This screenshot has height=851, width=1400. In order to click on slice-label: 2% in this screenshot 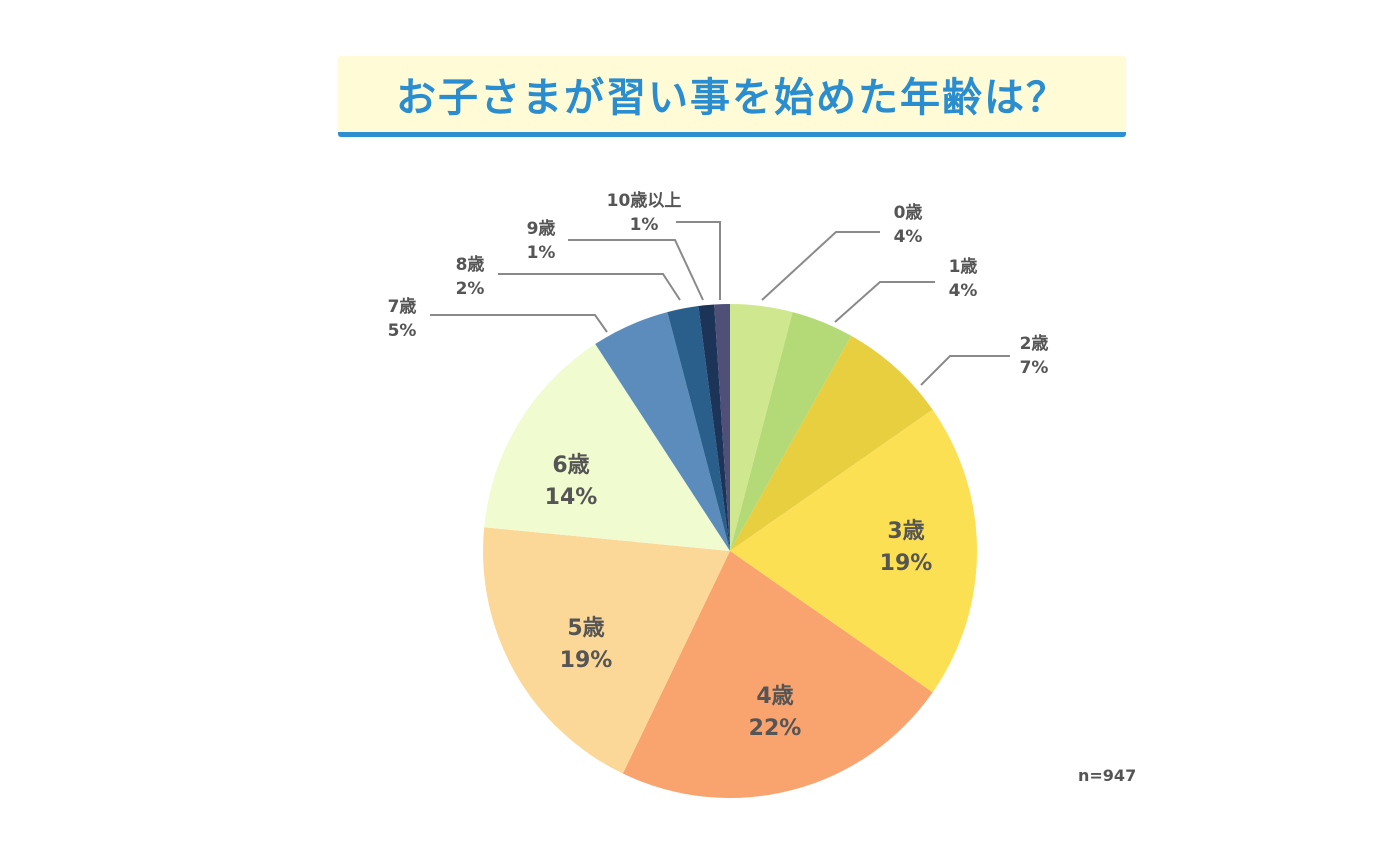, I will do `click(470, 289)`.